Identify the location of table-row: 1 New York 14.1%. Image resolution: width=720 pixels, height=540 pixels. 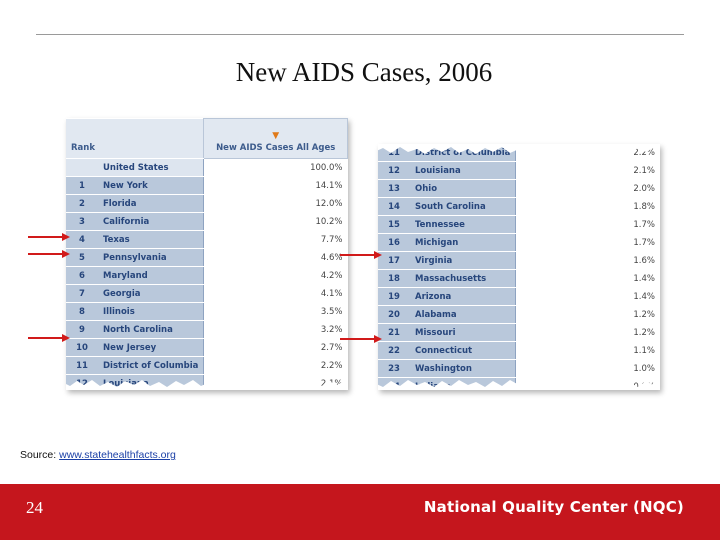
(207, 185).